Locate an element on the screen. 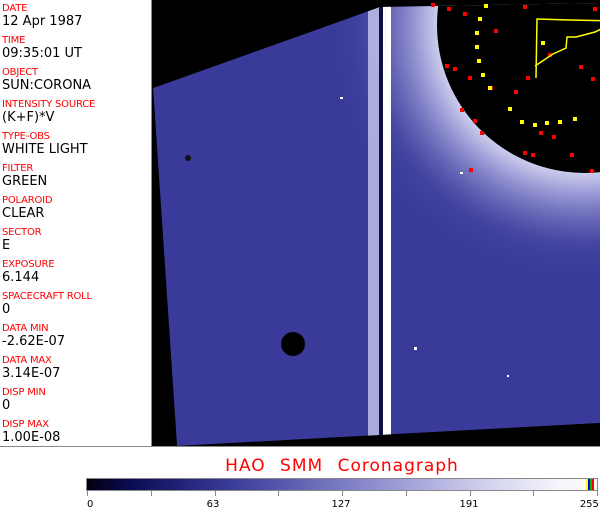 The width and height of the screenshot is (600, 512). field-type-obs: TYPE-OBS WHITE LIGHT is located at coordinates (45, 144).